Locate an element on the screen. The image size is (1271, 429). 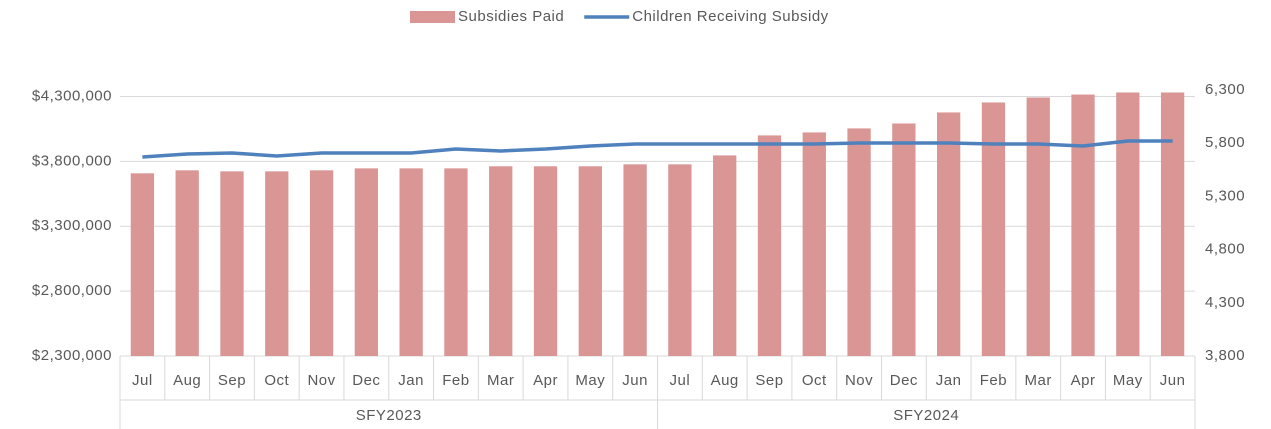
legend-swatch is located at coordinates (432, 17).